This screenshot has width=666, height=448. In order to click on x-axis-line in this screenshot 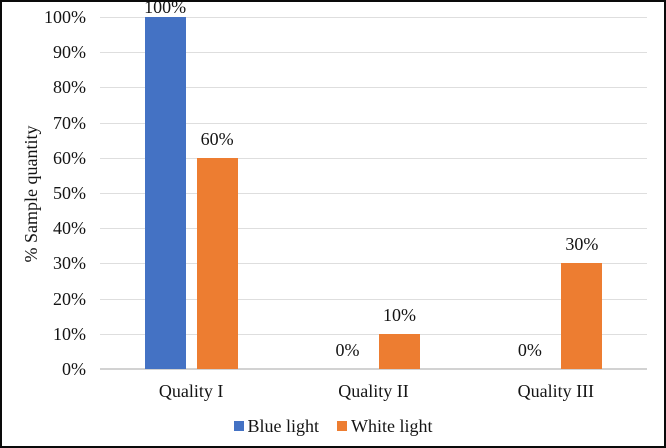, I will do `click(373, 369)`.